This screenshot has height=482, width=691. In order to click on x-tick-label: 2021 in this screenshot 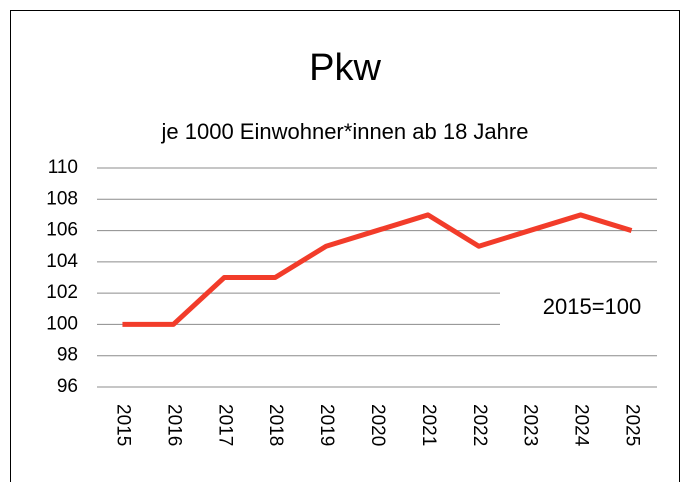, I will do `click(428, 425)`.